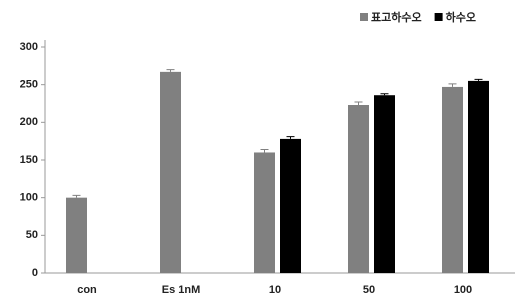 The width and height of the screenshot is (529, 302). Describe the element at coordinates (29, 198) in the screenshot. I see `y-tick-label: 100` at that location.